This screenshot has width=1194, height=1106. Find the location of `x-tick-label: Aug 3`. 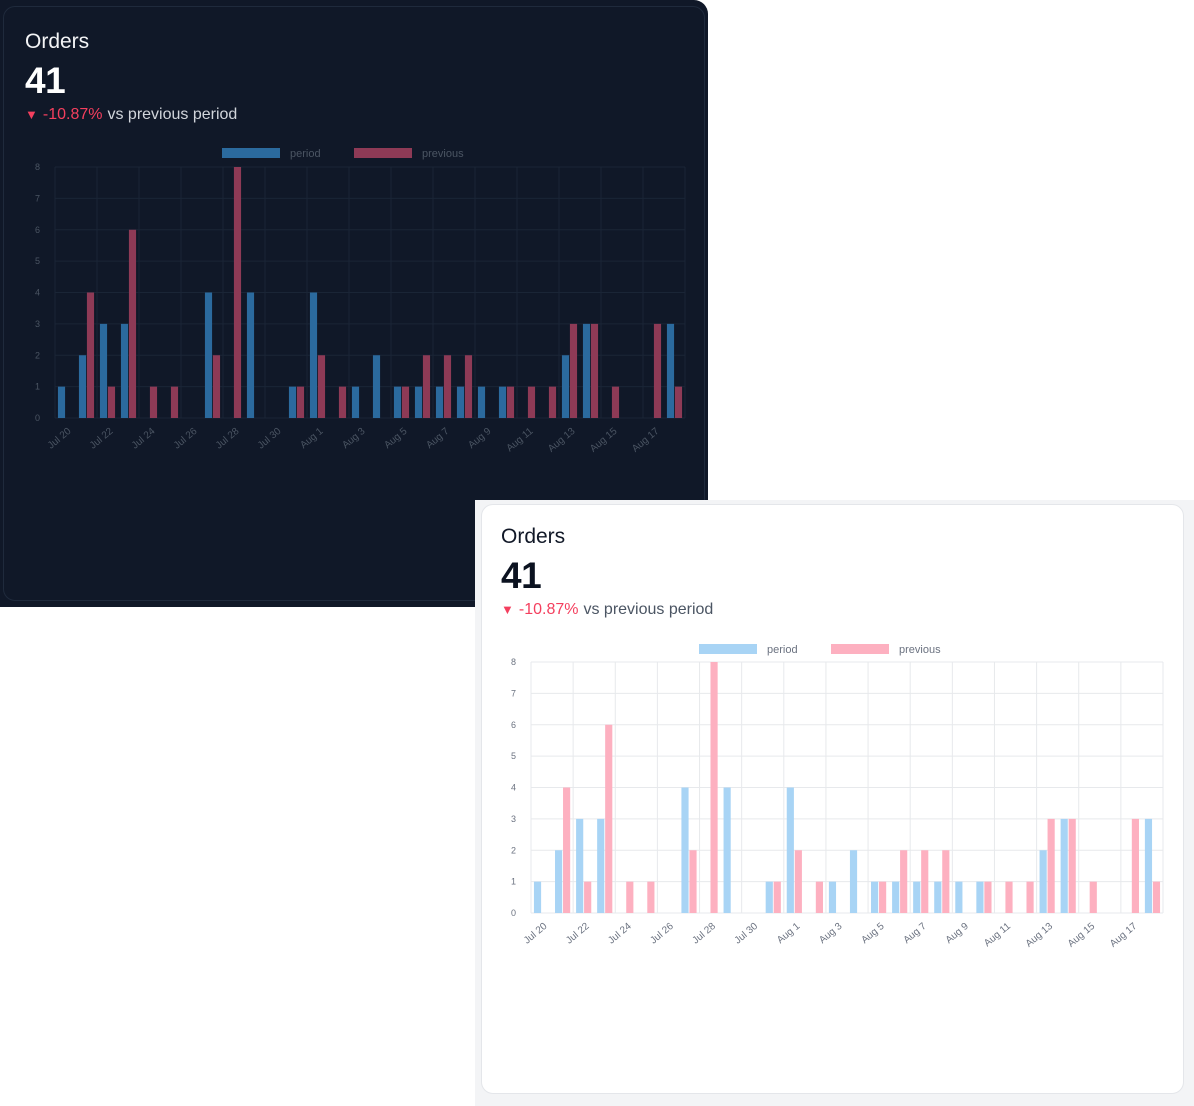

x-tick-label: Aug 3 is located at coordinates (830, 934).